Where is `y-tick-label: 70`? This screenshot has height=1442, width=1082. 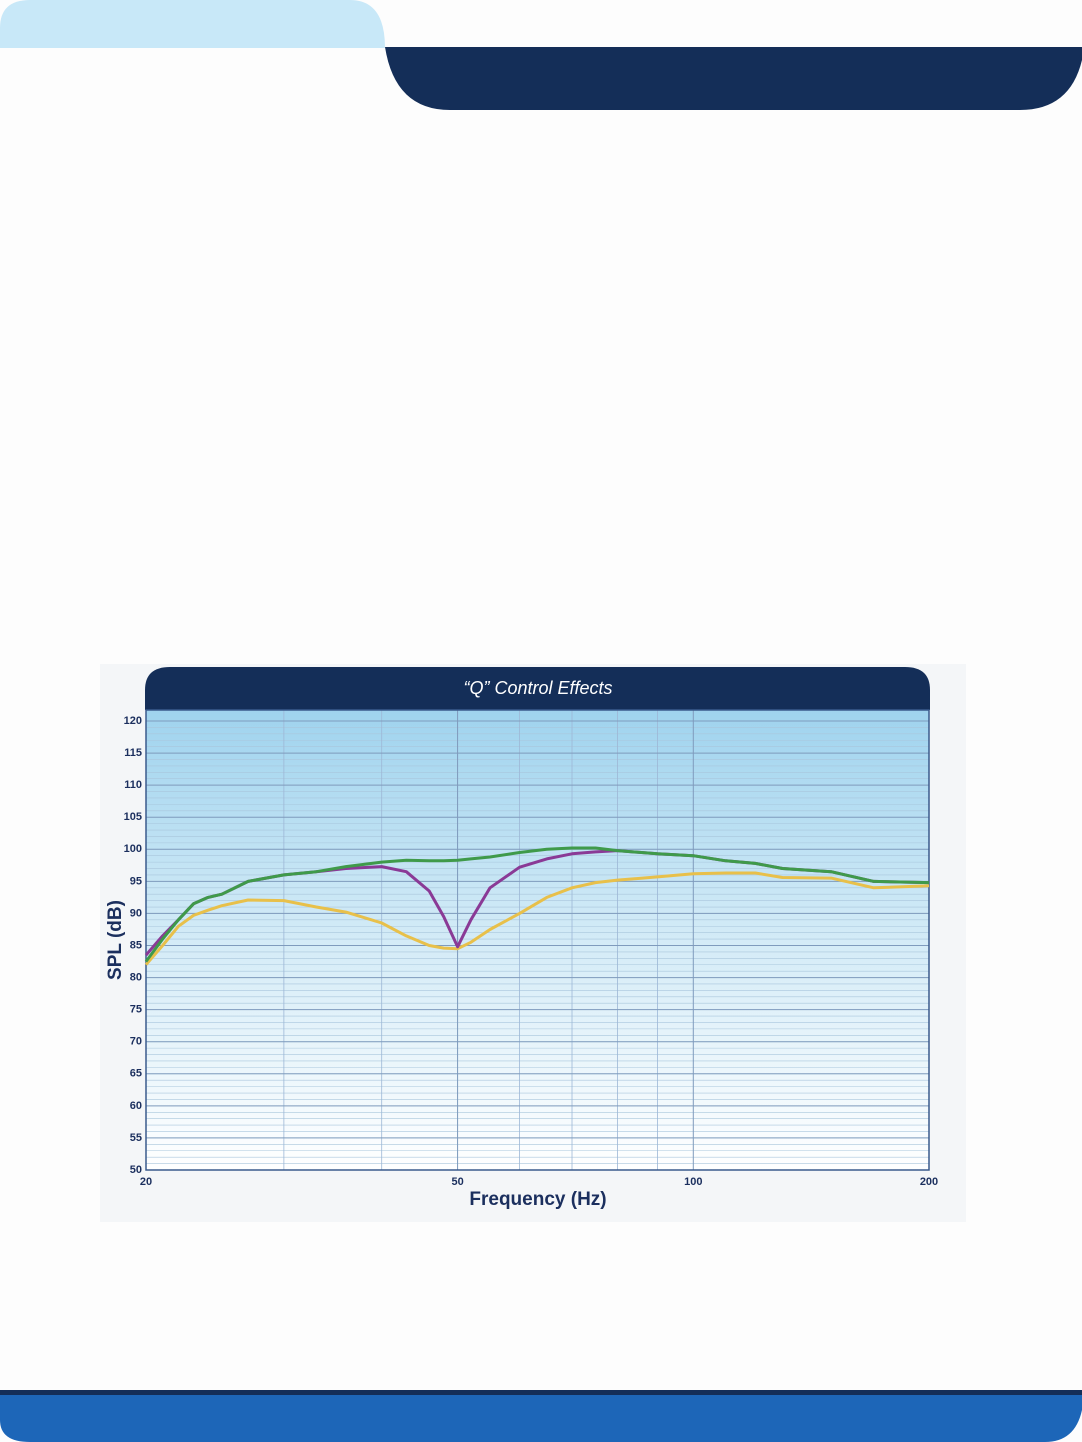 y-tick-label: 70 is located at coordinates (136, 1042).